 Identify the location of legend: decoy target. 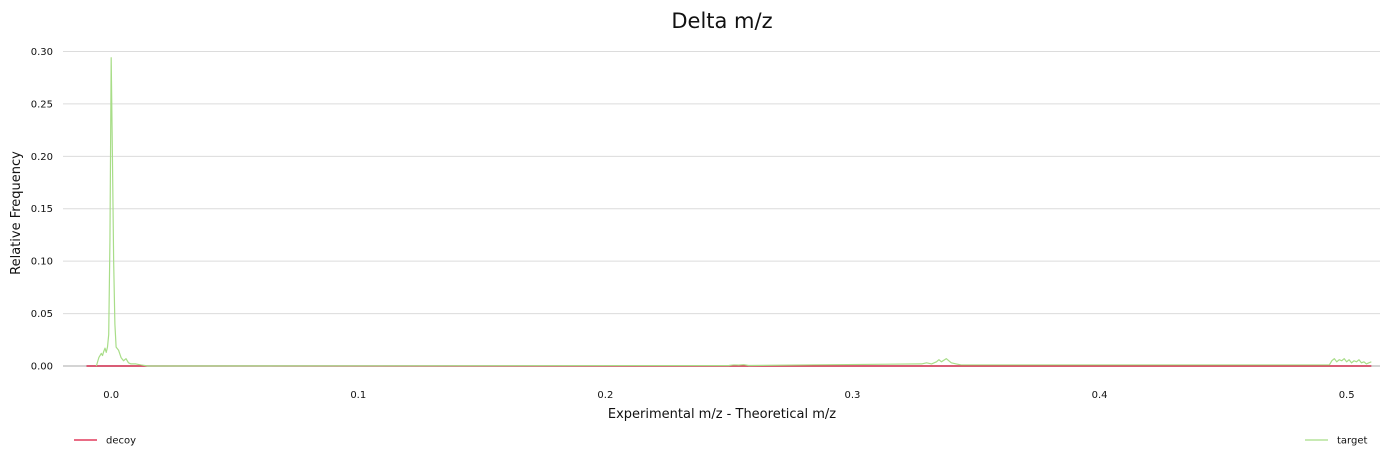
(720, 441).